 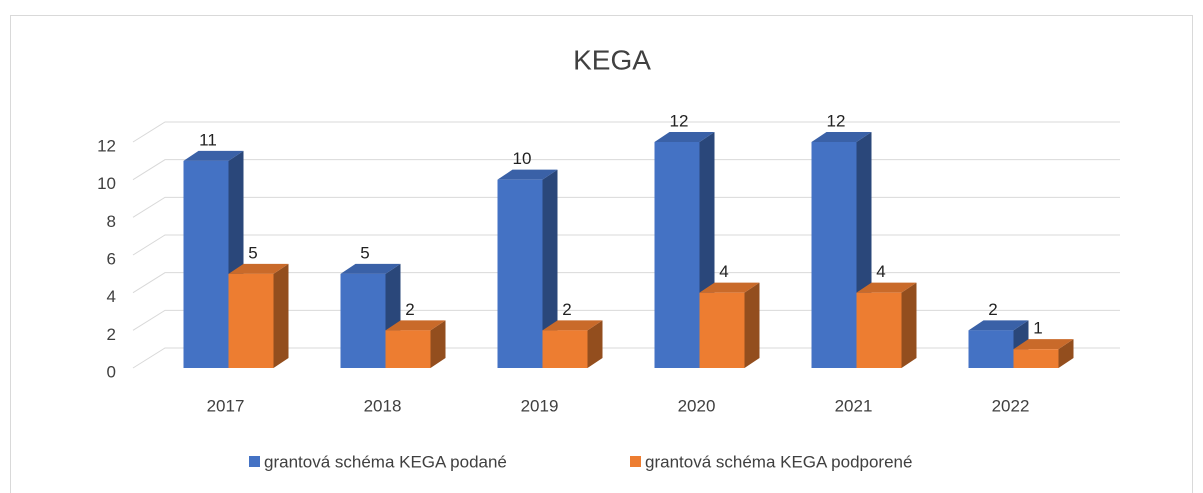 I want to click on data-label: 10, so click(x=522, y=158).